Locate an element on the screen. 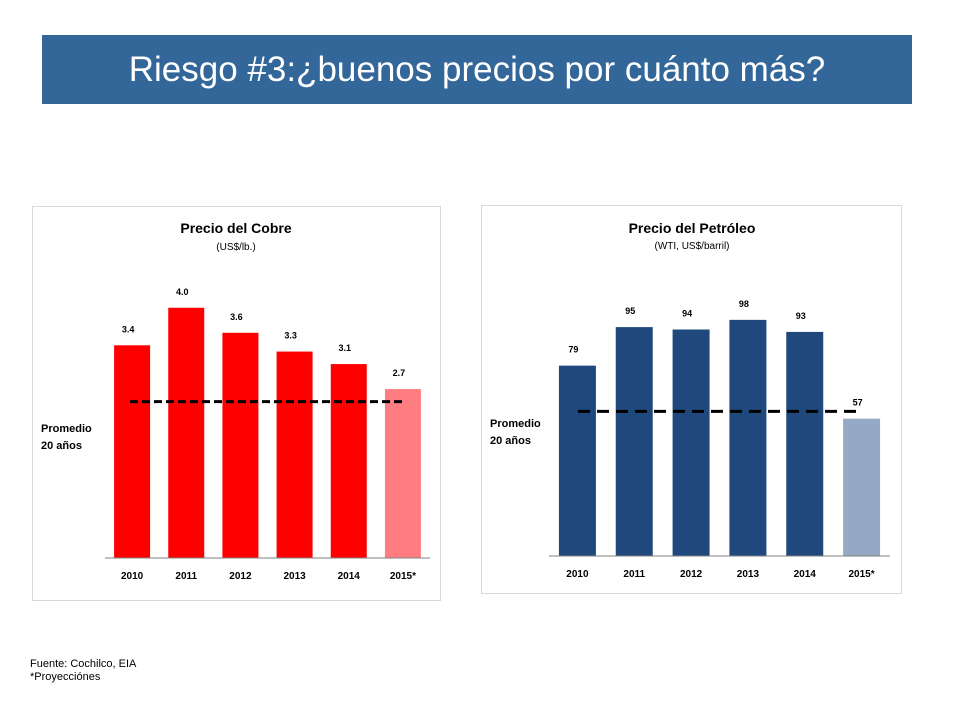 The height and width of the screenshot is (720, 960). data-label: 94 is located at coordinates (687, 314).